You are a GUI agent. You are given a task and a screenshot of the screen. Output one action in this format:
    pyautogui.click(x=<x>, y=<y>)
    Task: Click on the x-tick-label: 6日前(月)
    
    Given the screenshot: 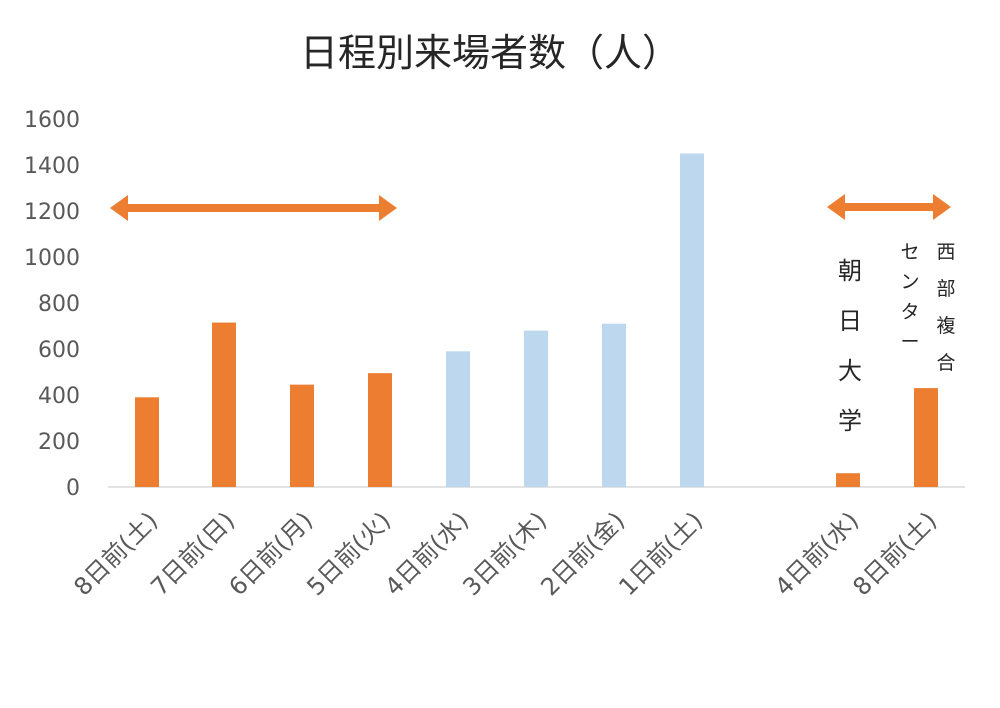 What is the action you would take?
    pyautogui.click(x=270, y=553)
    